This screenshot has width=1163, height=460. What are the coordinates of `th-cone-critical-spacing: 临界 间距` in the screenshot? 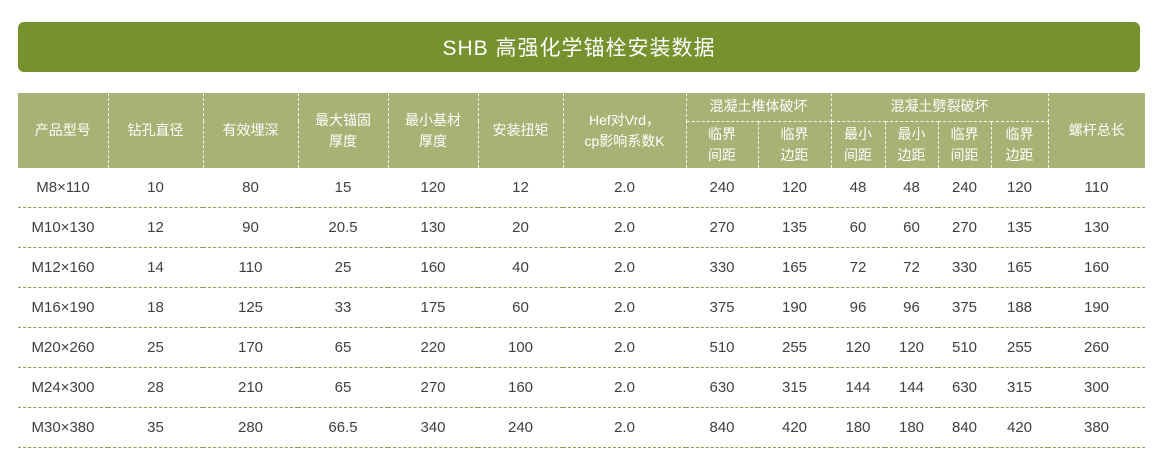 It's located at (722, 144).